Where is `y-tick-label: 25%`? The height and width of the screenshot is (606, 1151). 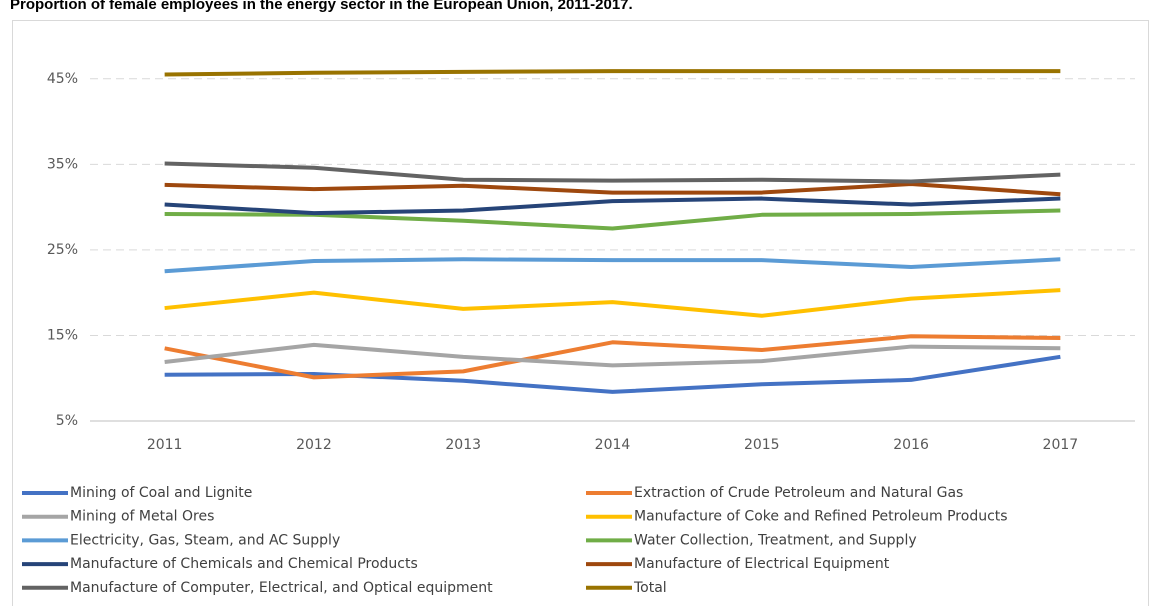 y-tick-label: 25% is located at coordinates (62, 250).